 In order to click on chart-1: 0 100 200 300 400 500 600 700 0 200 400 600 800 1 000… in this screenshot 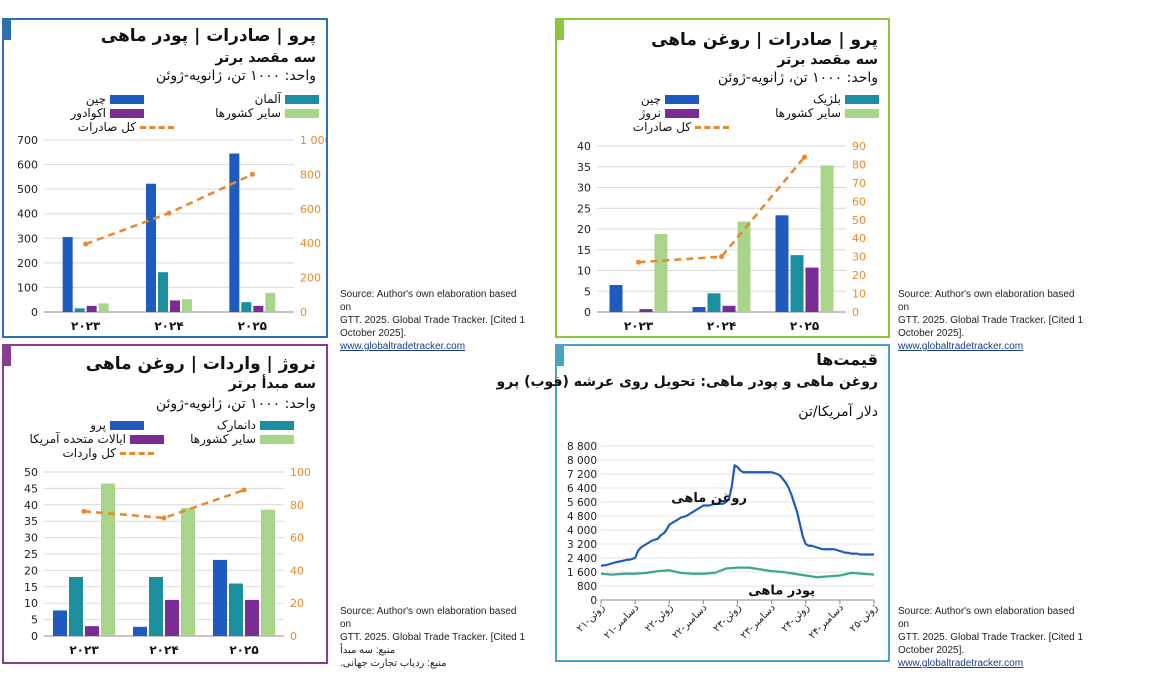, I will do `click(171, 233)`.